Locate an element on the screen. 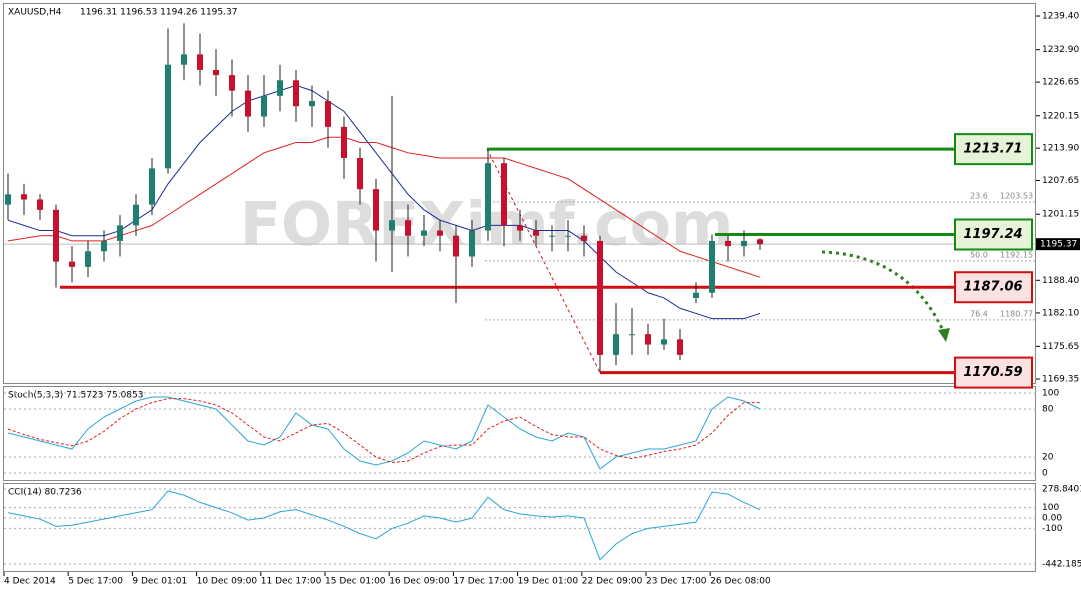 This screenshot has width=1081, height=591. x-tick-label: 4 Dec 2014 is located at coordinates (30, 582).